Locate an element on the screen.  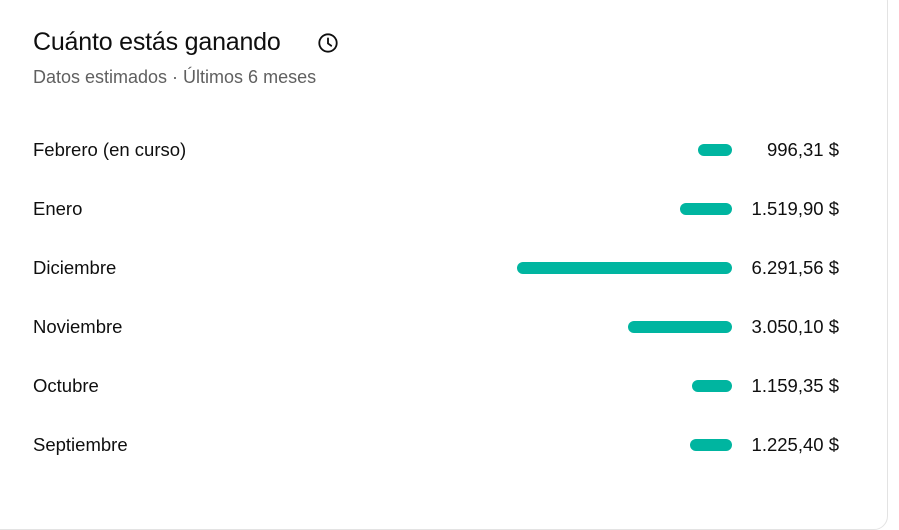
earnings-row: Febrero (en curso) 996,31 $ is located at coordinates (449, 150).